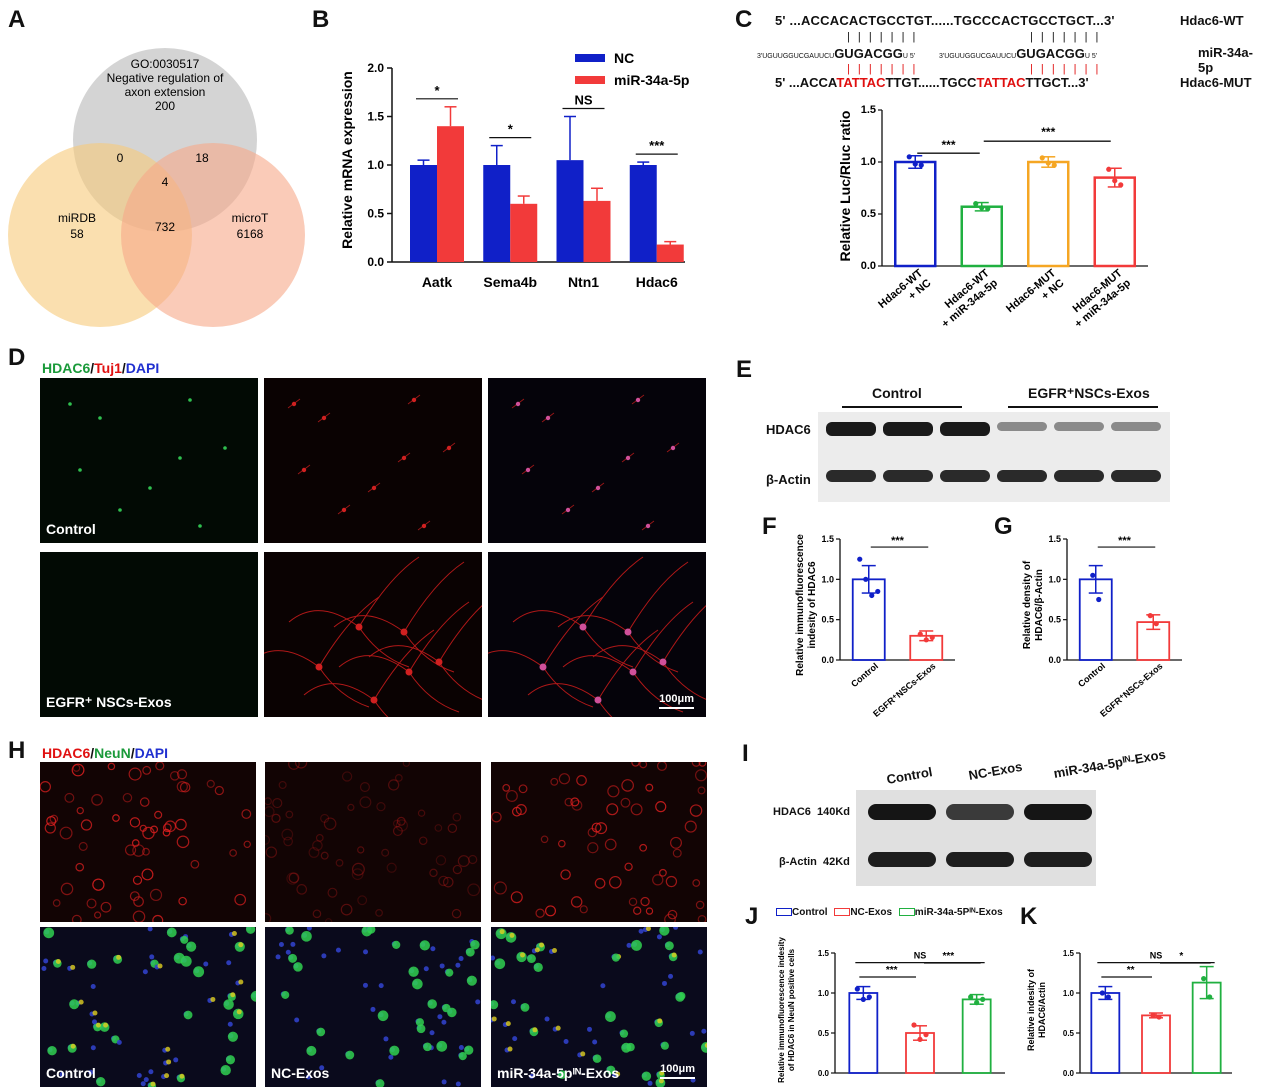 The height and width of the screenshot is (1089, 1265). I want to click on chart-c-sig-label-1: ***, so click(948, 145).